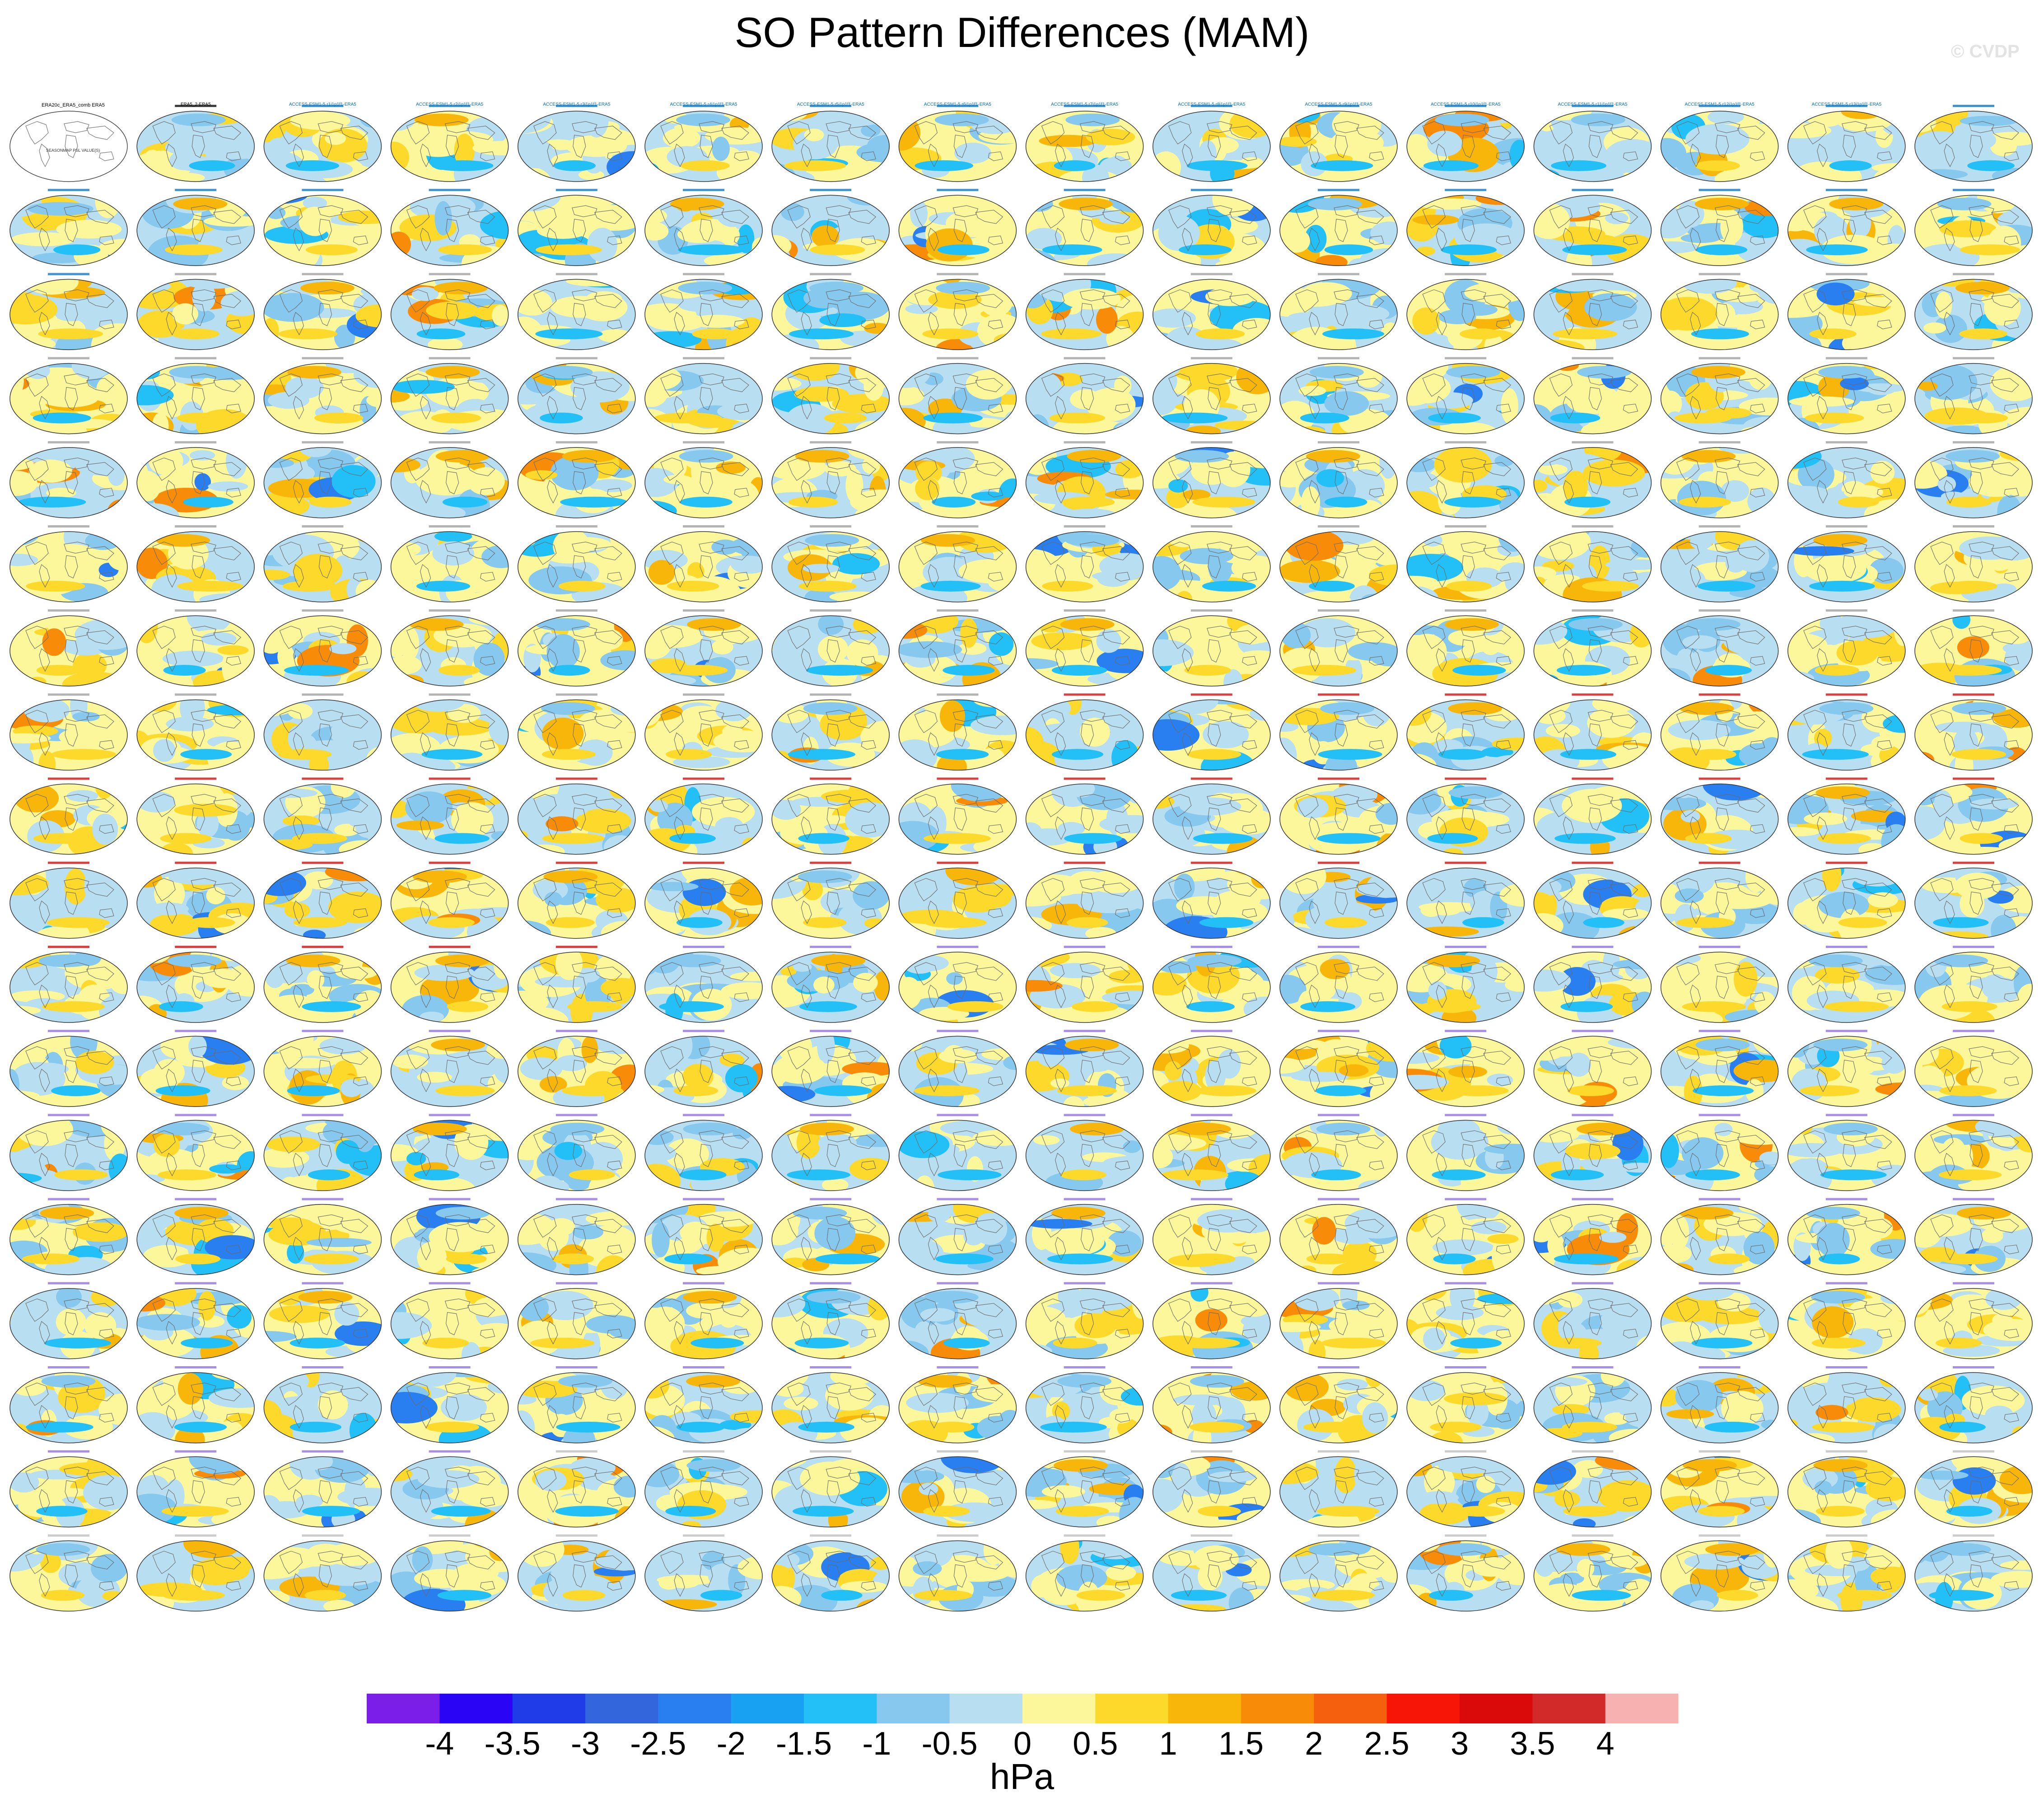  I want to click on panel-title: ERA5_2-ERA5, so click(196, 104).